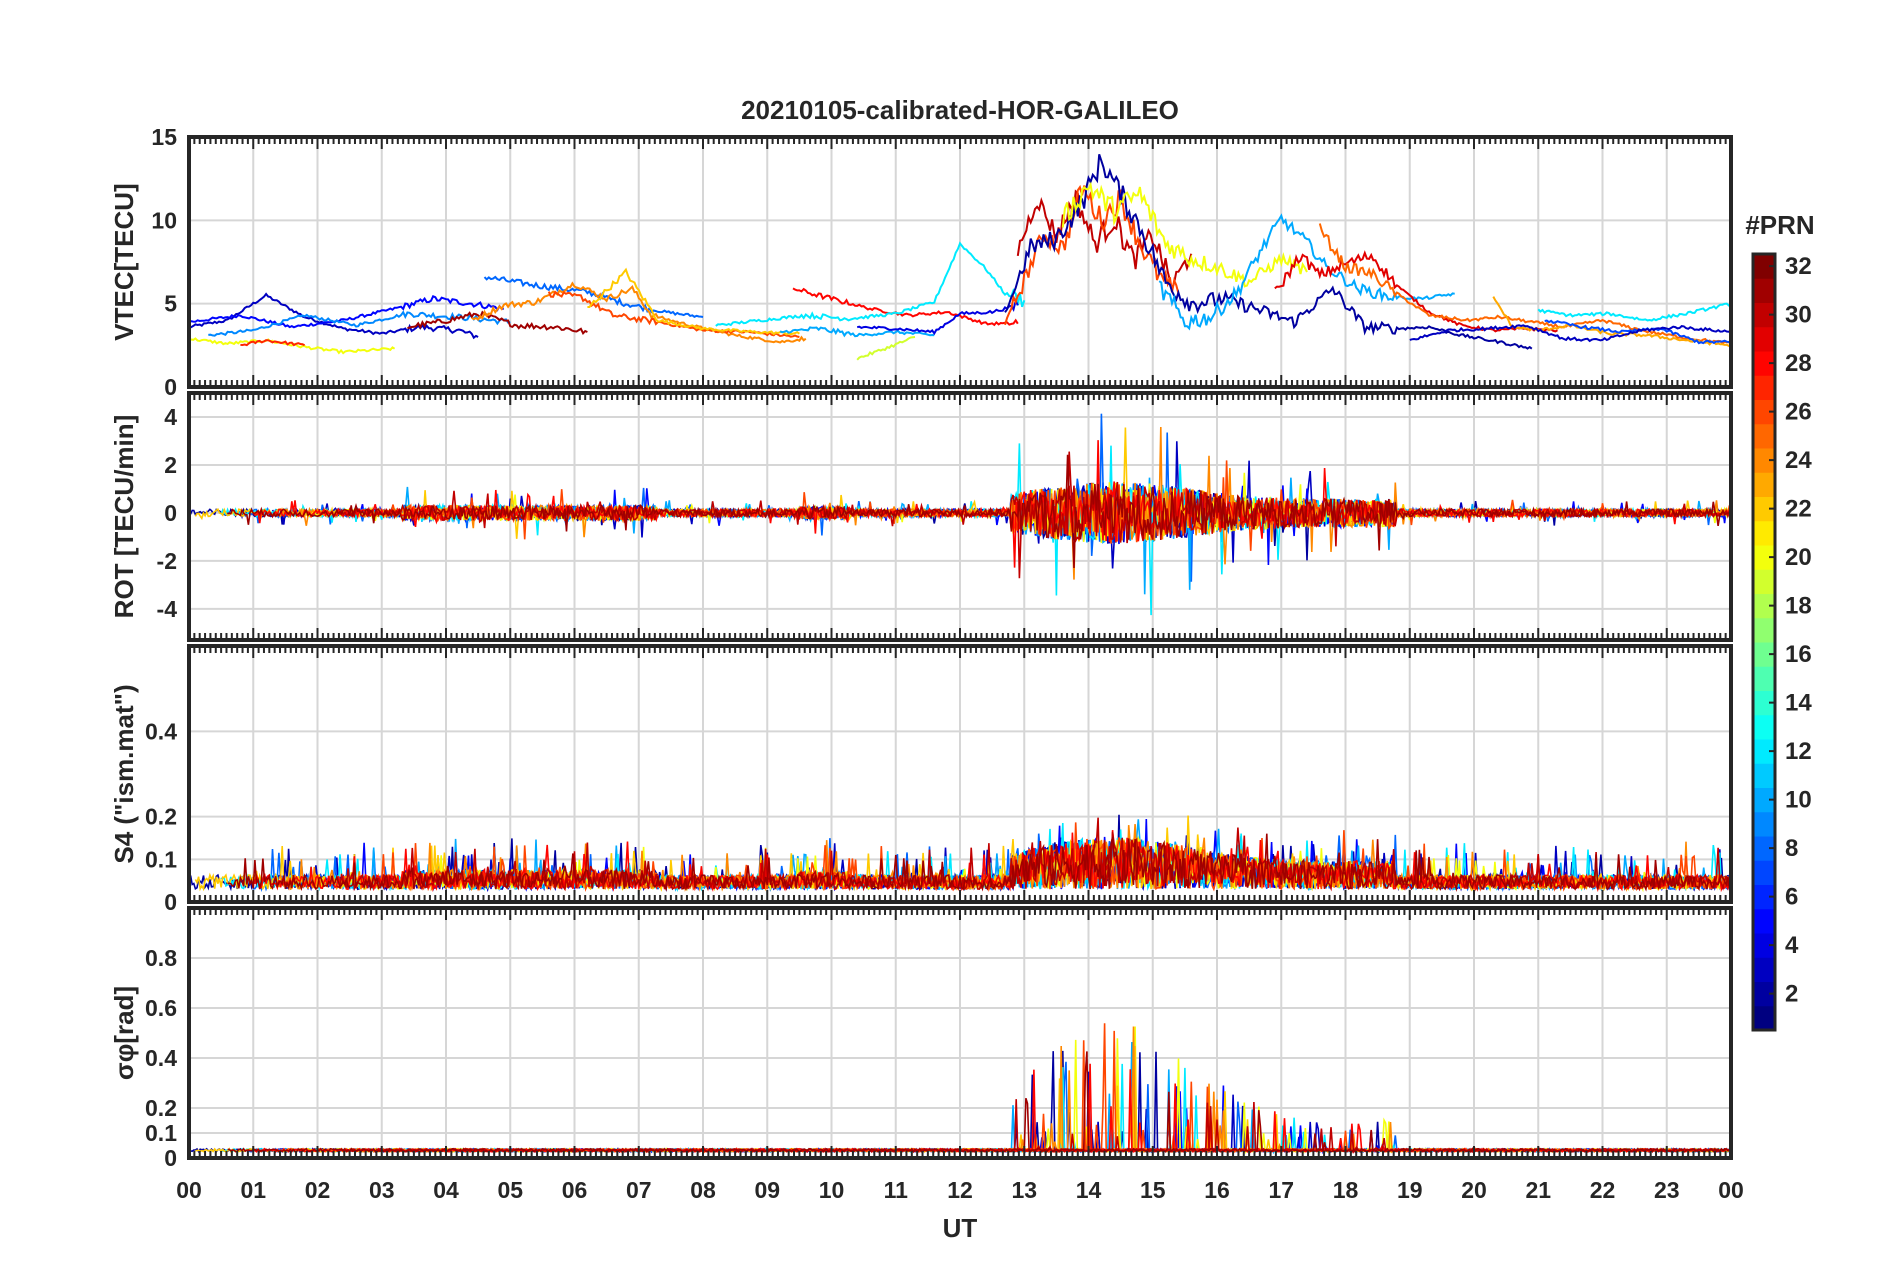  I want to click on colorbar-tick-label: 6, so click(1791, 897).